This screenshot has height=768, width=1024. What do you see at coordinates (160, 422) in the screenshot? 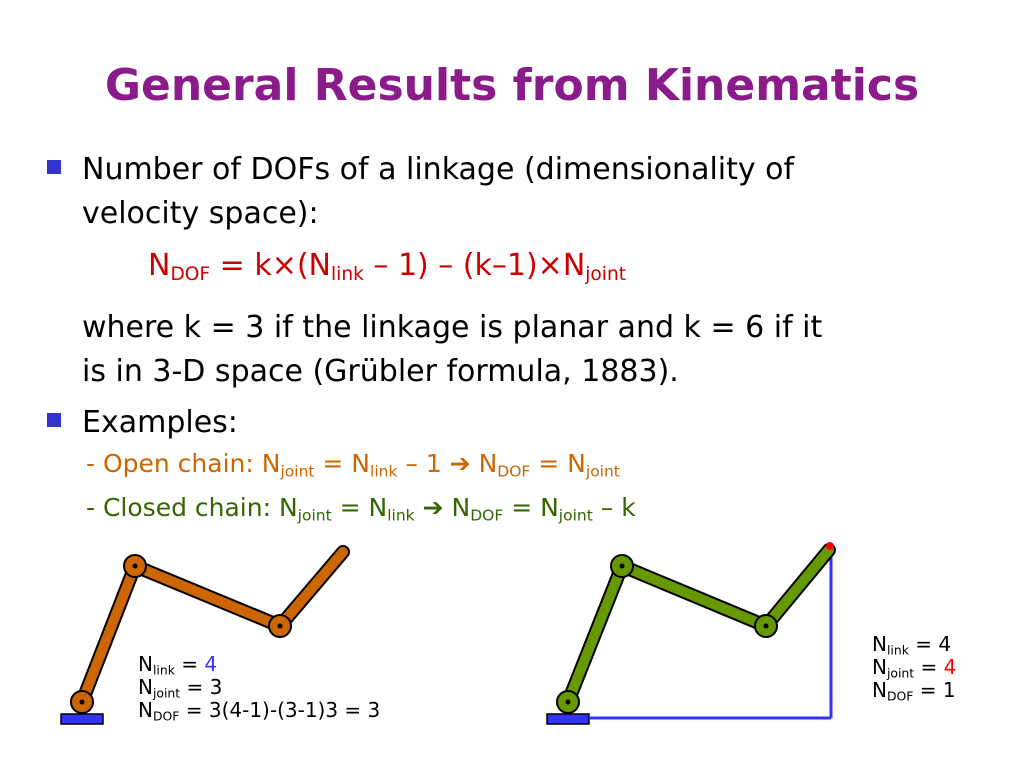
I see `examples-label: Examples:` at bounding box center [160, 422].